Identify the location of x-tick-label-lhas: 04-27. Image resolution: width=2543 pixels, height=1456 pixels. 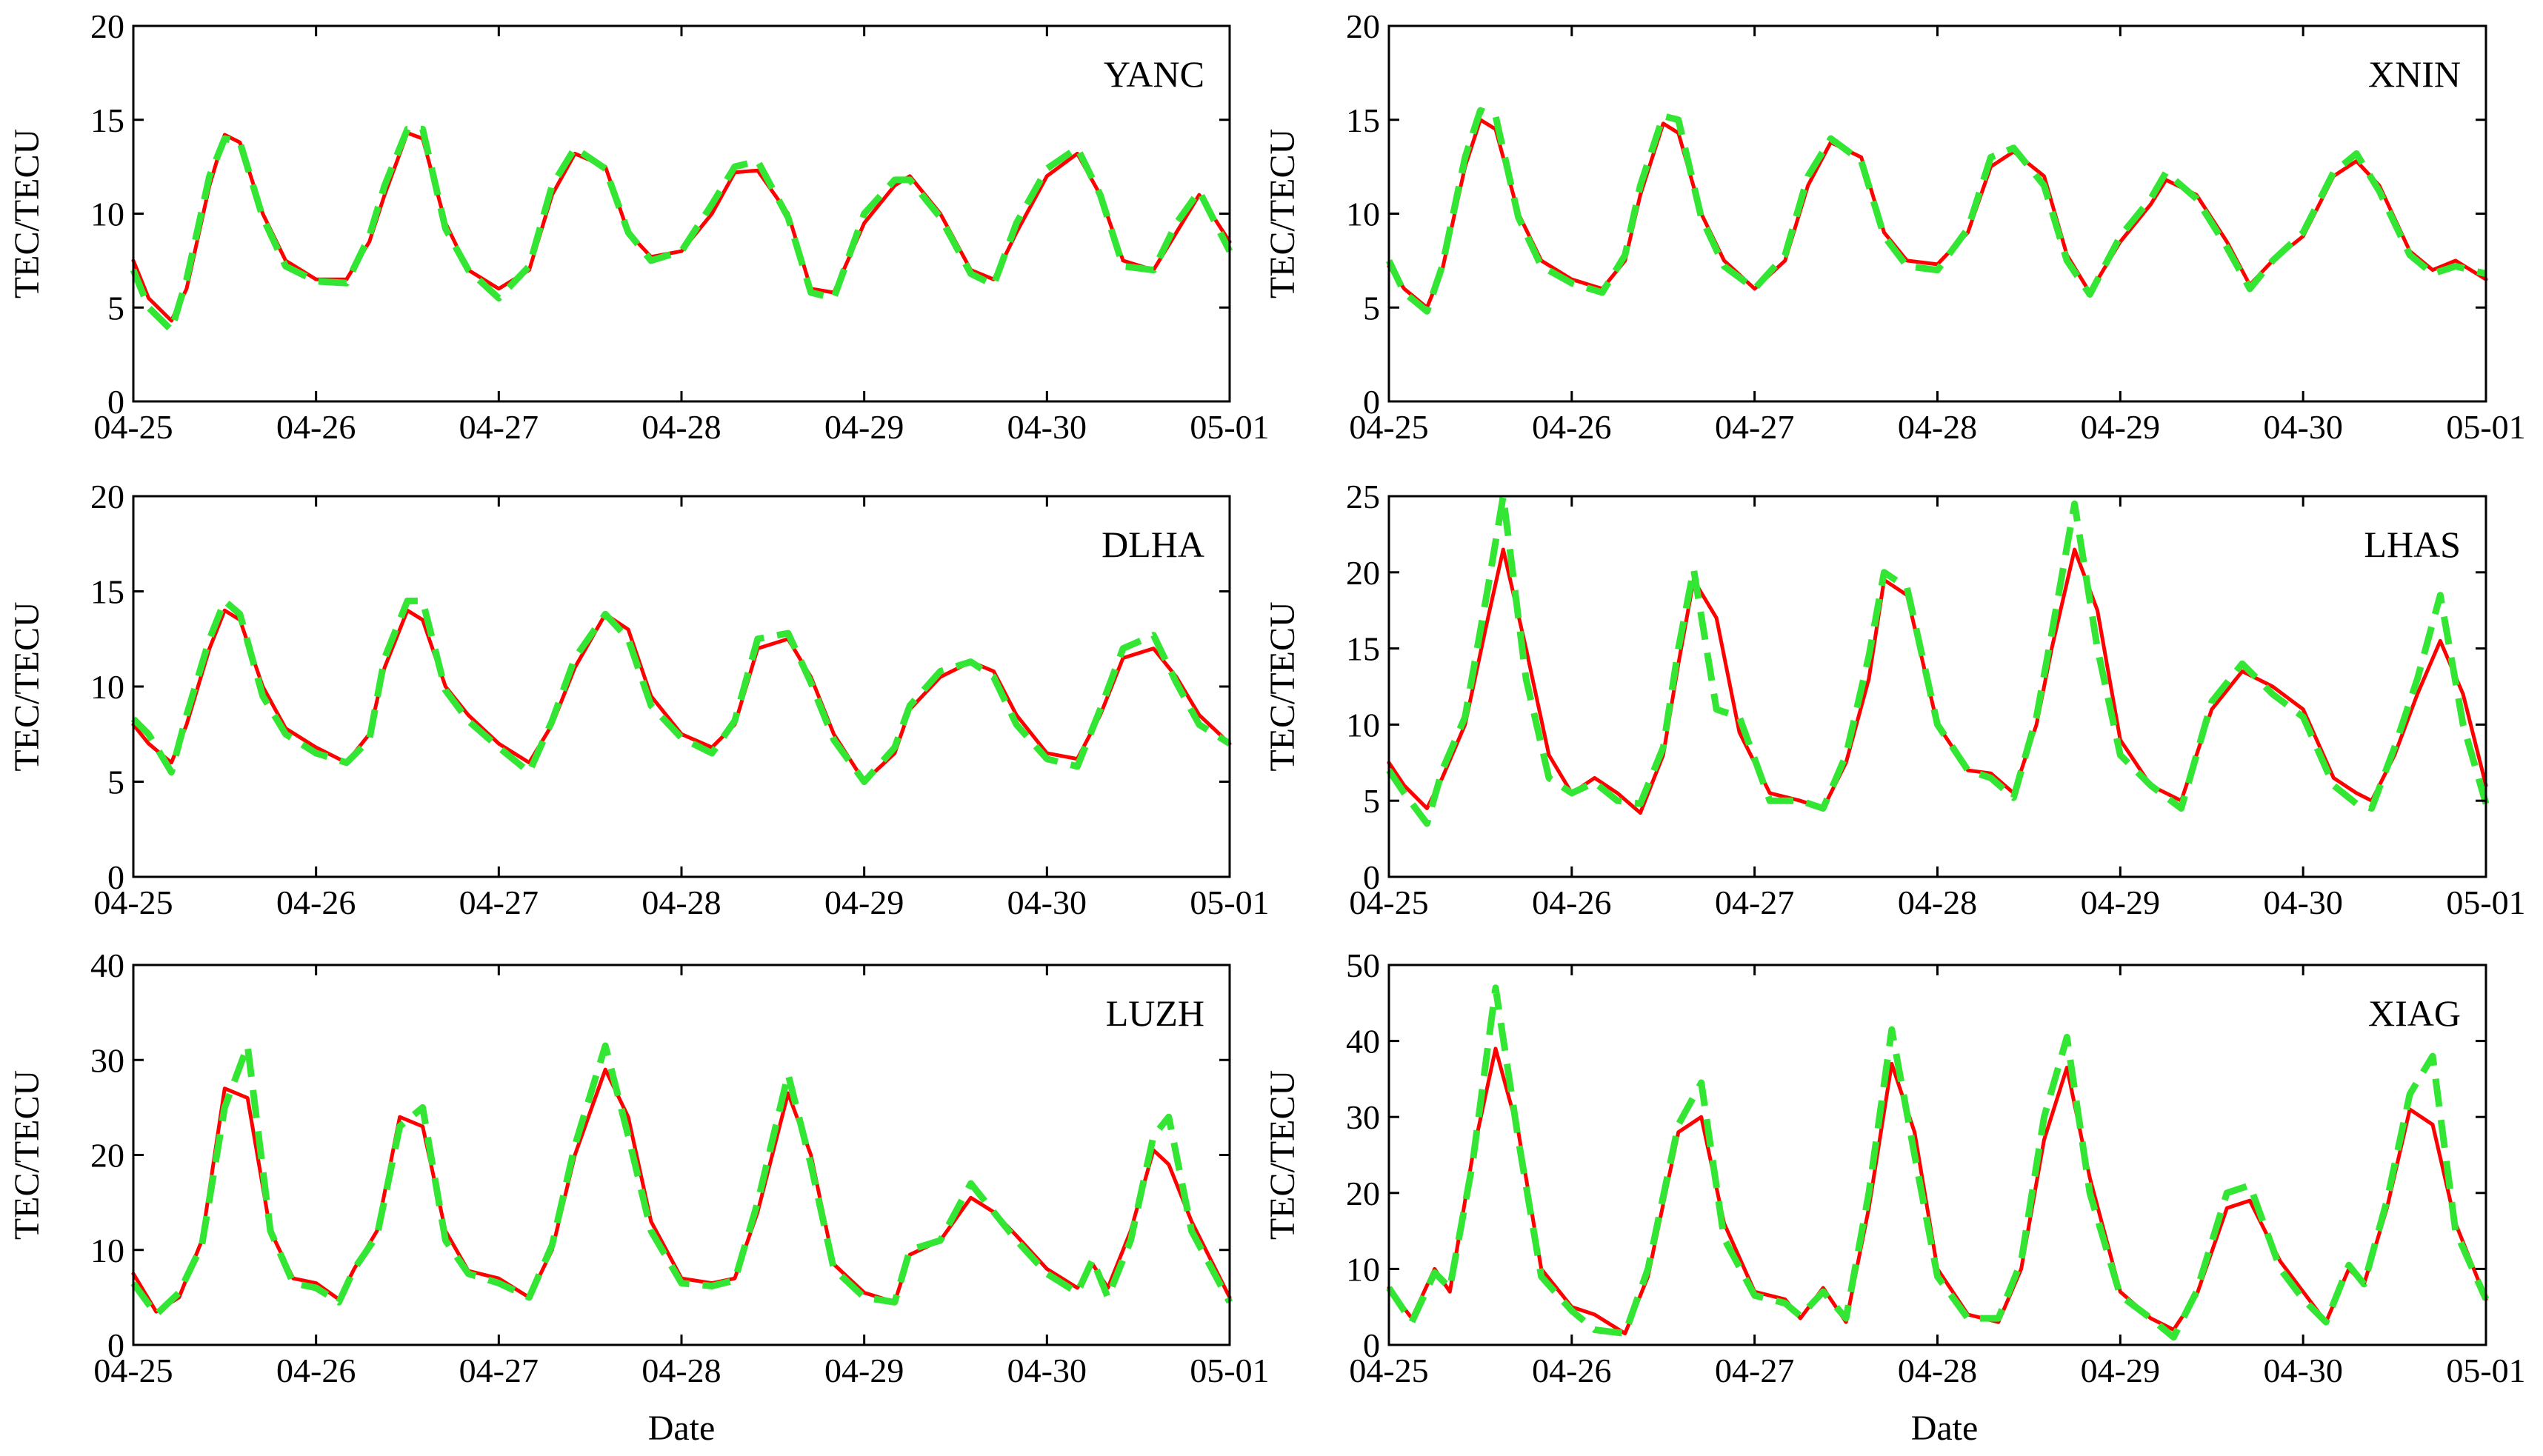
(1754, 902).